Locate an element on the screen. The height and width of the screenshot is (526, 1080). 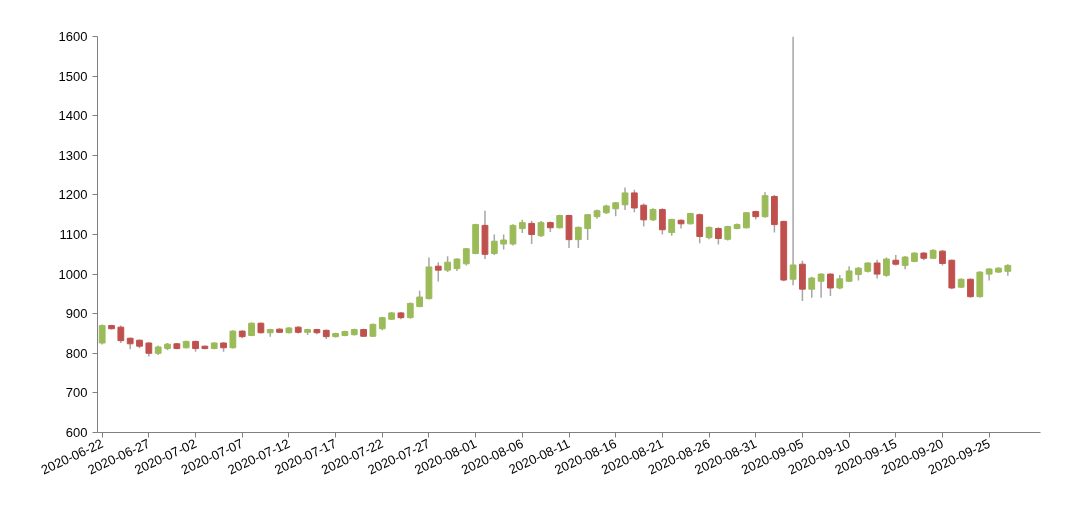
y-tick-label: 800 is located at coordinates (76, 353).